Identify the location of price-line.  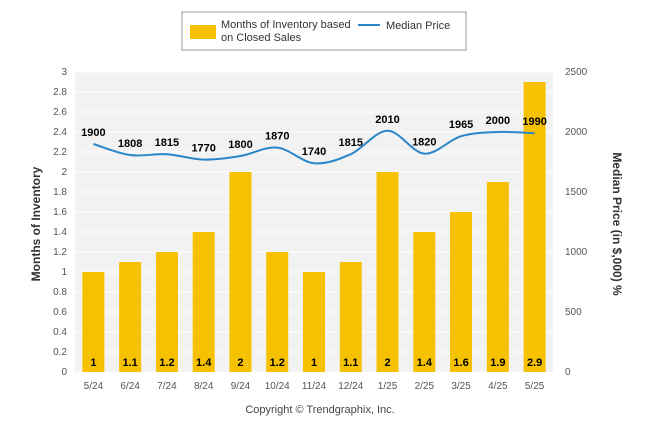
(314, 147).